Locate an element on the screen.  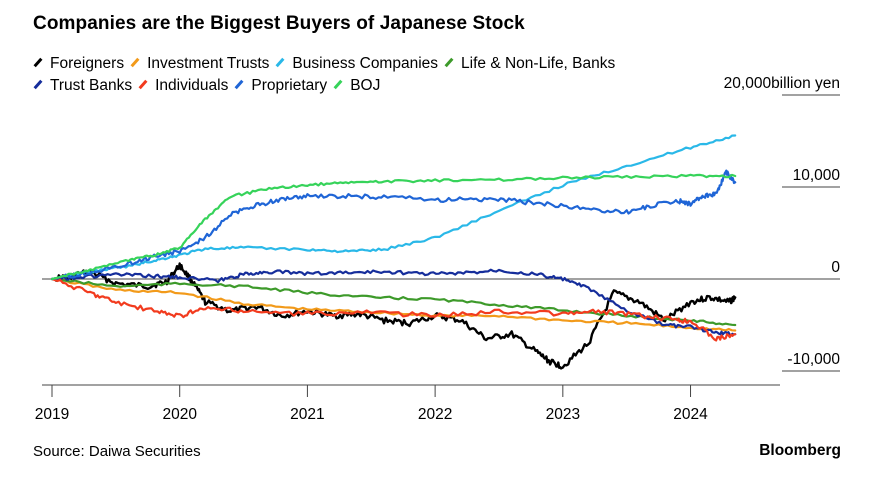
legend-item-business-companies: Business Companies is located at coordinates (356, 64).